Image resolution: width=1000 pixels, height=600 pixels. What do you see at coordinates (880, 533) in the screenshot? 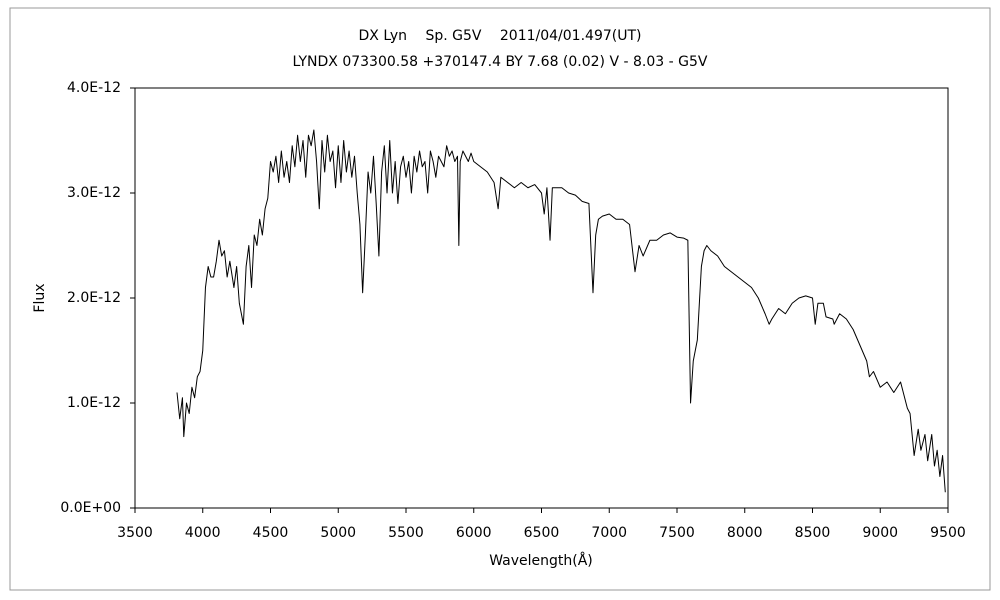
I see `x-tick-label: 9000` at bounding box center [880, 533].